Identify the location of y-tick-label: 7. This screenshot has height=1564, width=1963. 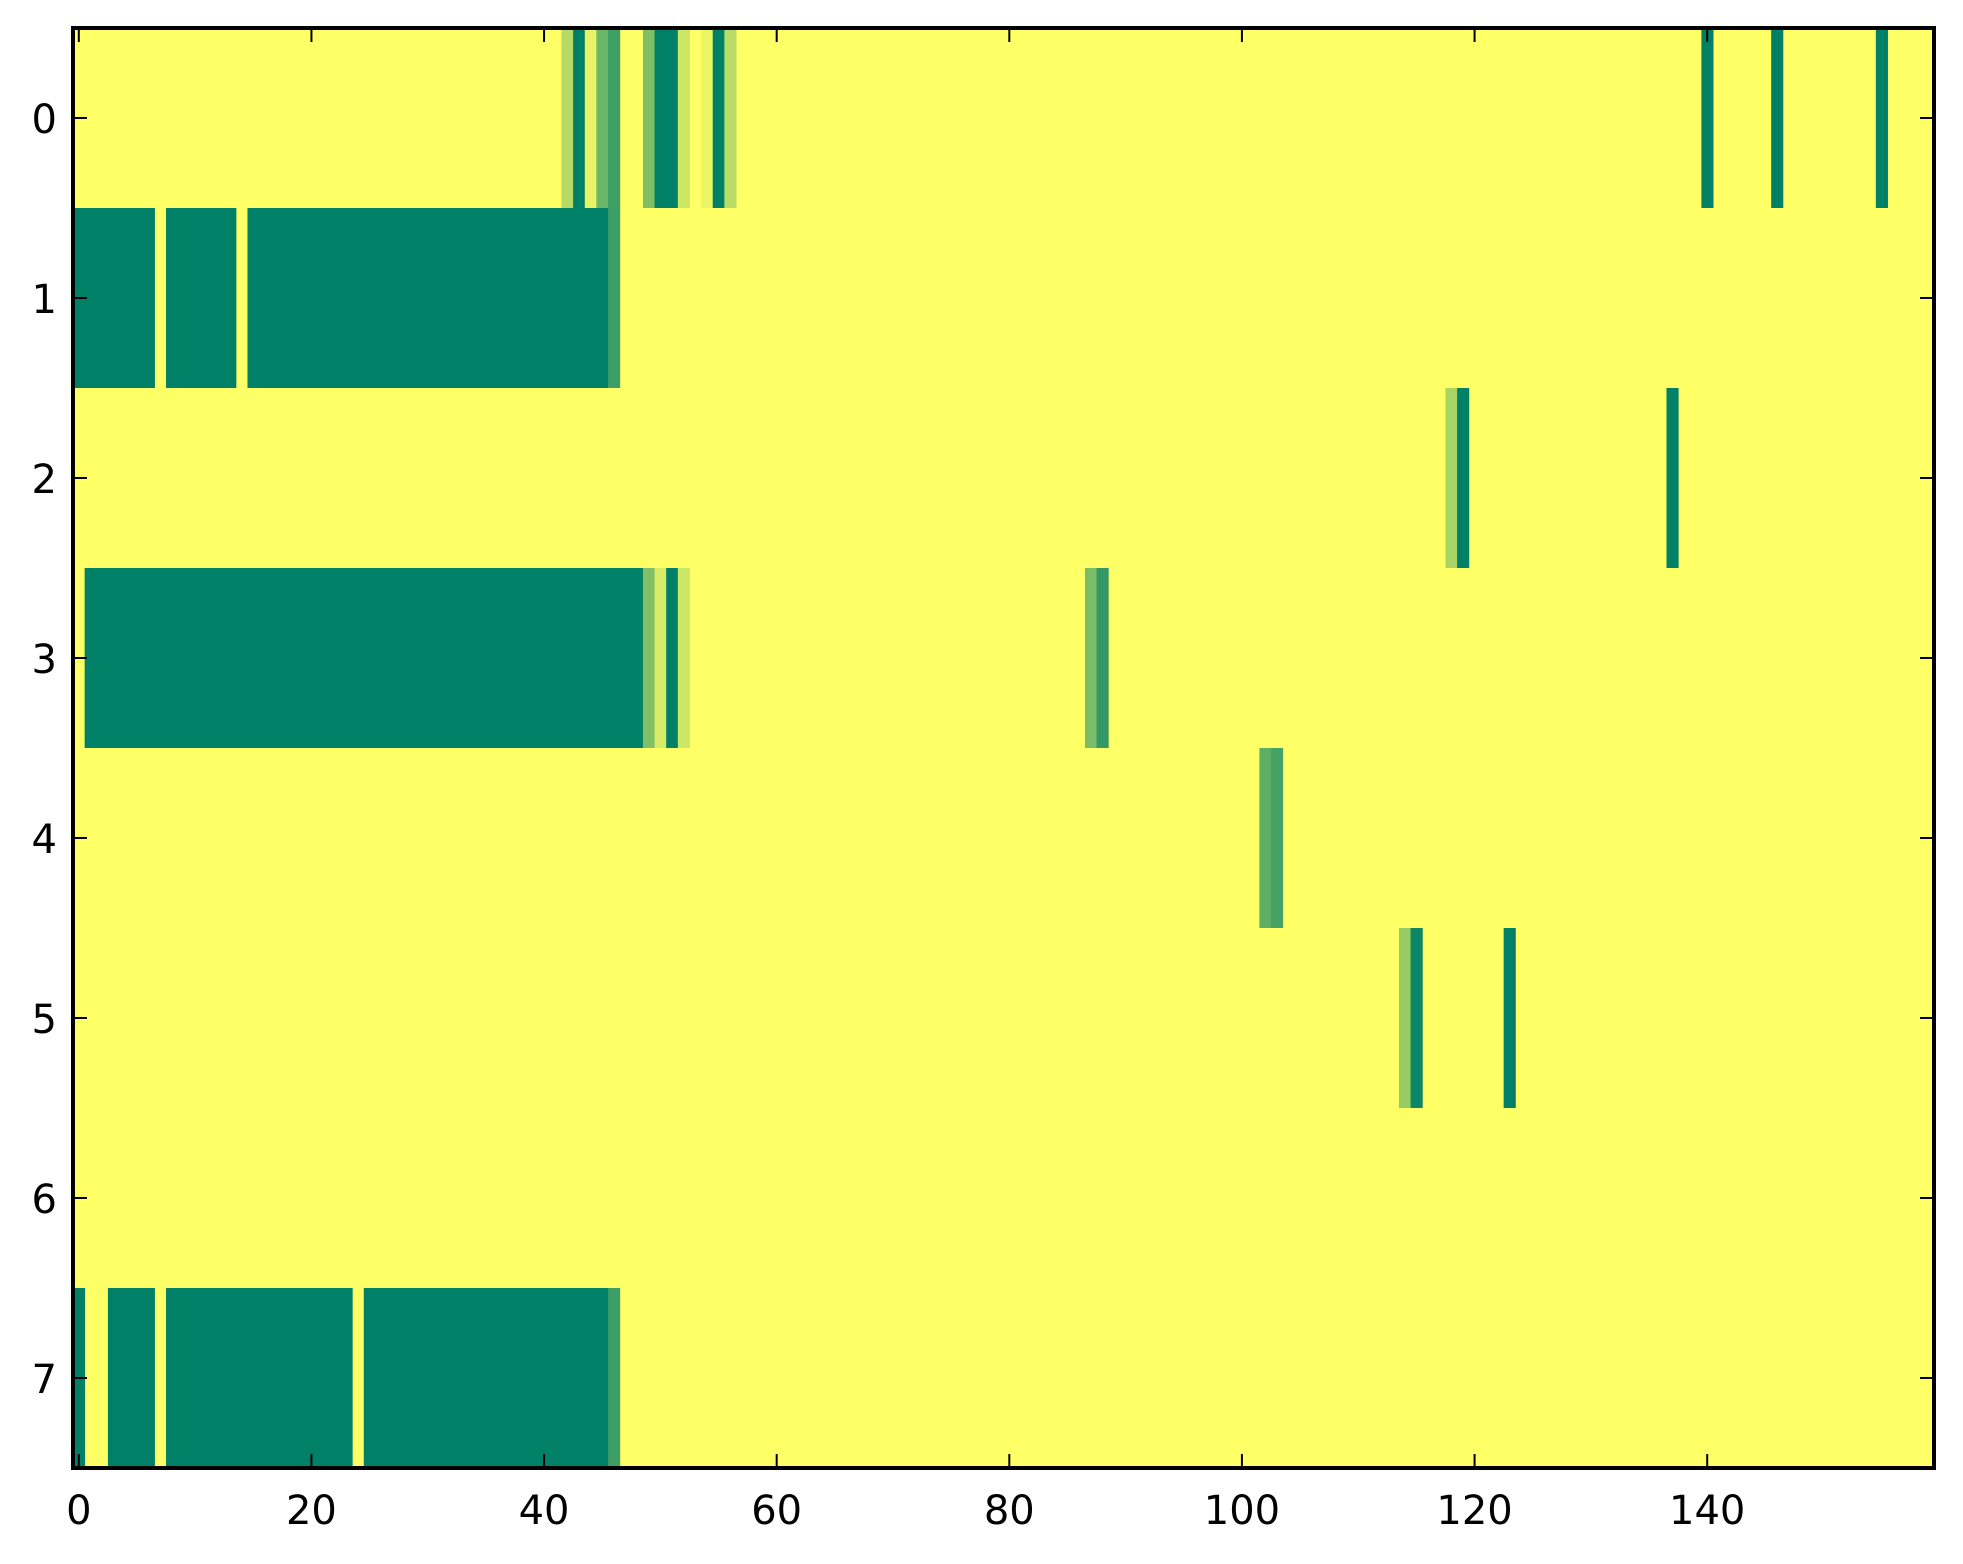
(44, 1380).